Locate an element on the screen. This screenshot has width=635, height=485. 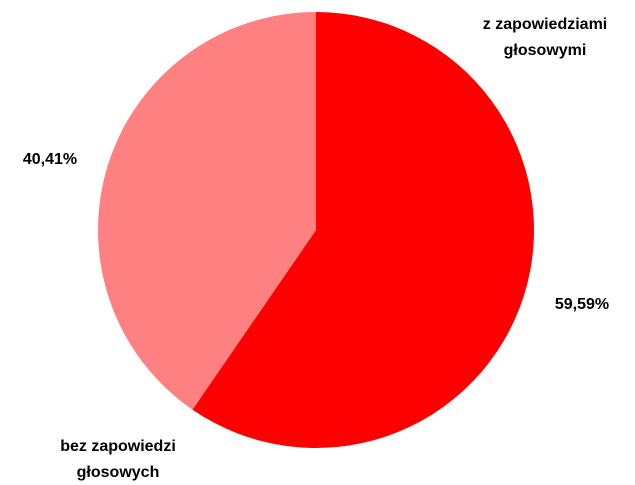
value-label: 59,59% is located at coordinates (582, 304).